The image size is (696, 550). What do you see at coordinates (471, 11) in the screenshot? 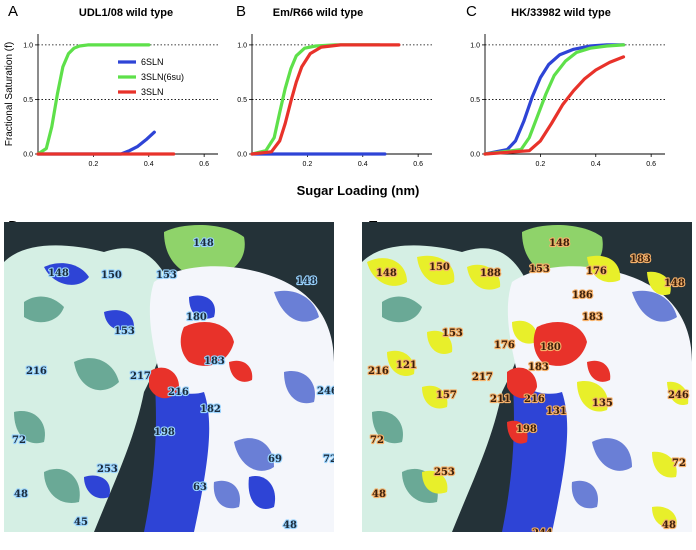
I see `panel-letter-c: C` at bounding box center [471, 11].